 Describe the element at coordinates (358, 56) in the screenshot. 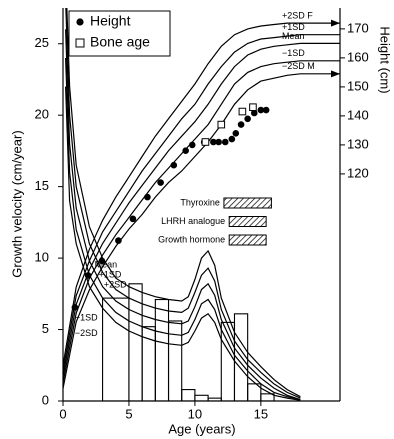

I see `y2-tick-label: 160` at that location.